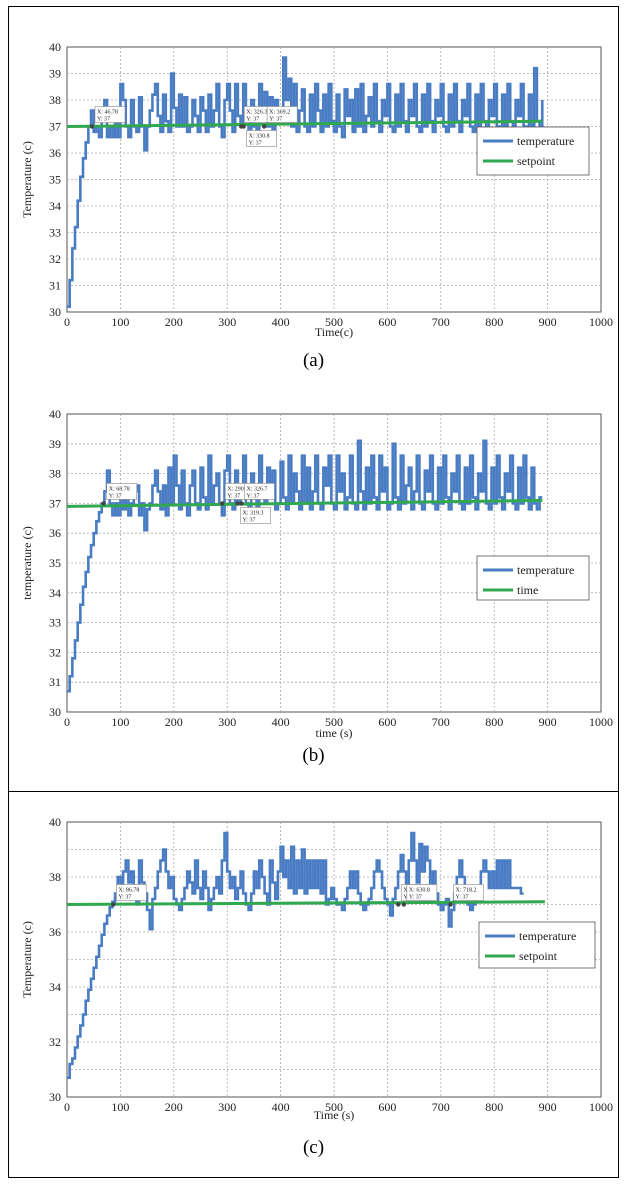 The height and width of the screenshot is (1184, 627). What do you see at coordinates (67, 322) in the screenshot?
I see `x-tick-label: 0` at bounding box center [67, 322].